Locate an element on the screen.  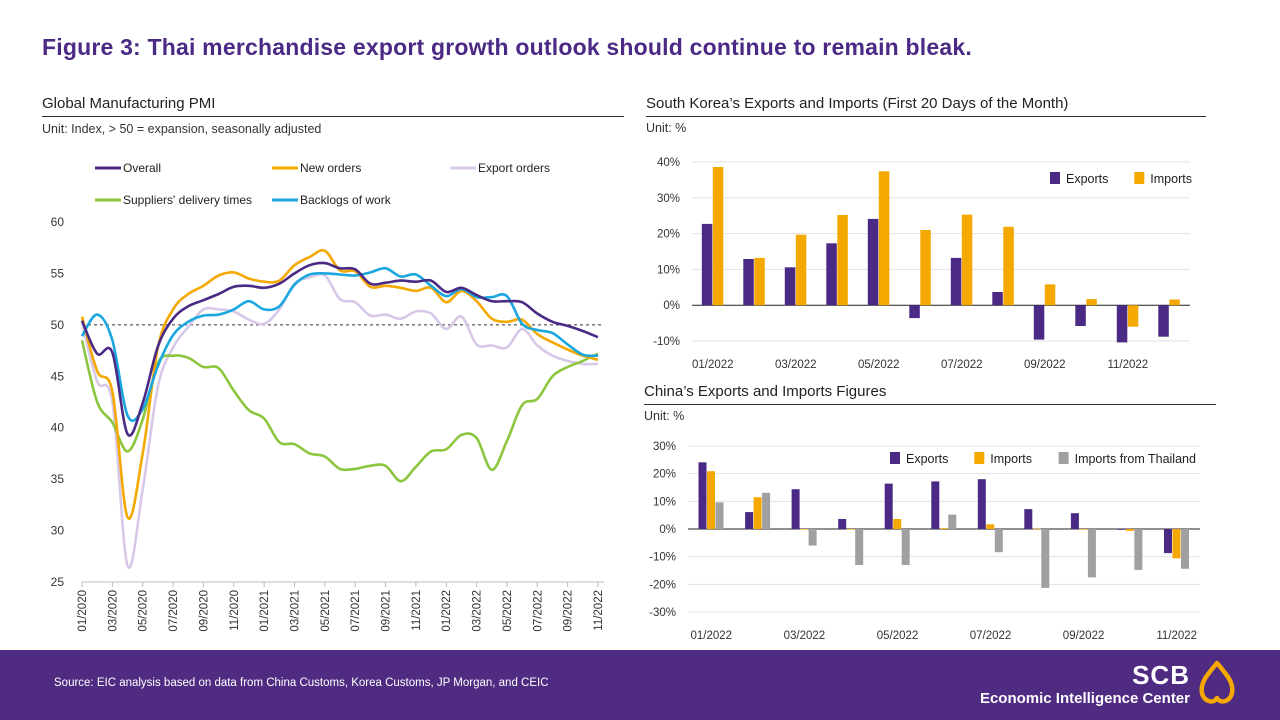
x-tick-label: 01/2021 is located at coordinates (265, 611).